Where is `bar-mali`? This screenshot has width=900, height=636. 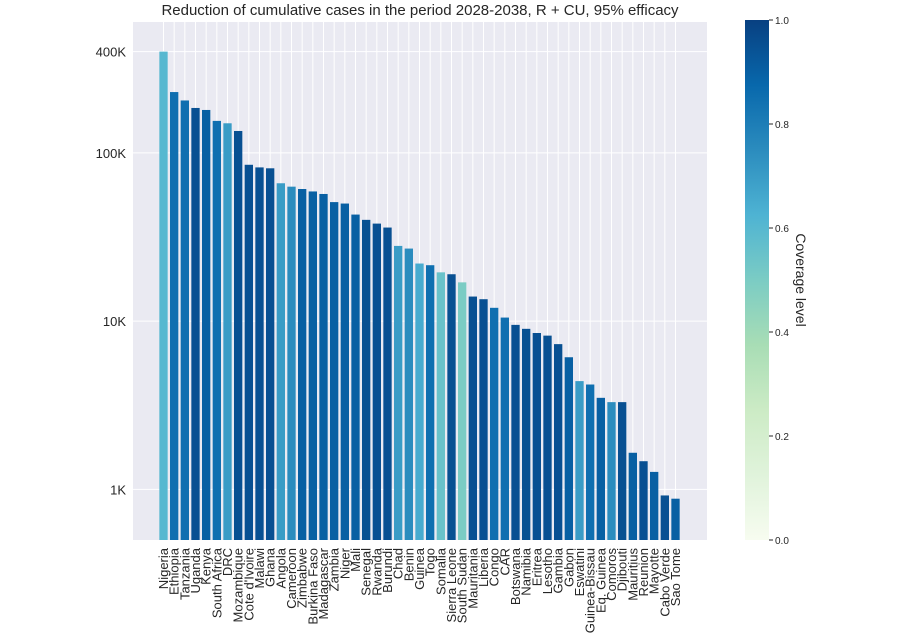 bar-mali is located at coordinates (355, 377).